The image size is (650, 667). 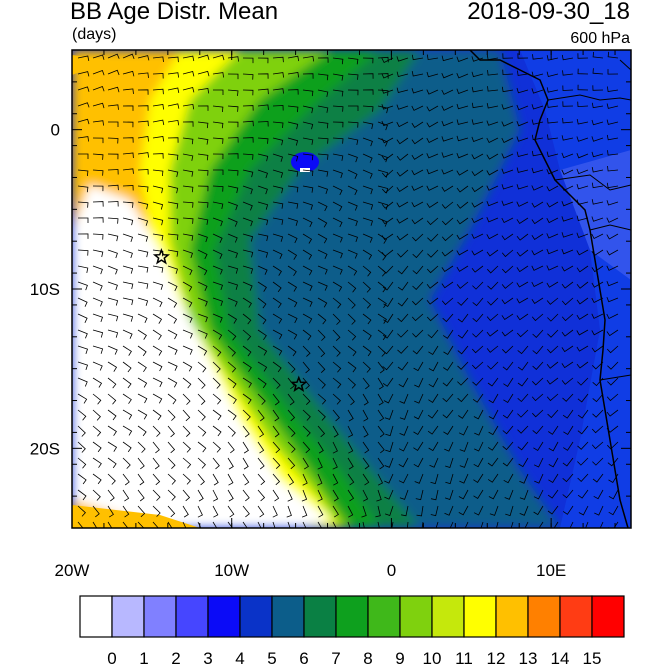 I want to click on star-marker, so click(x=161, y=256).